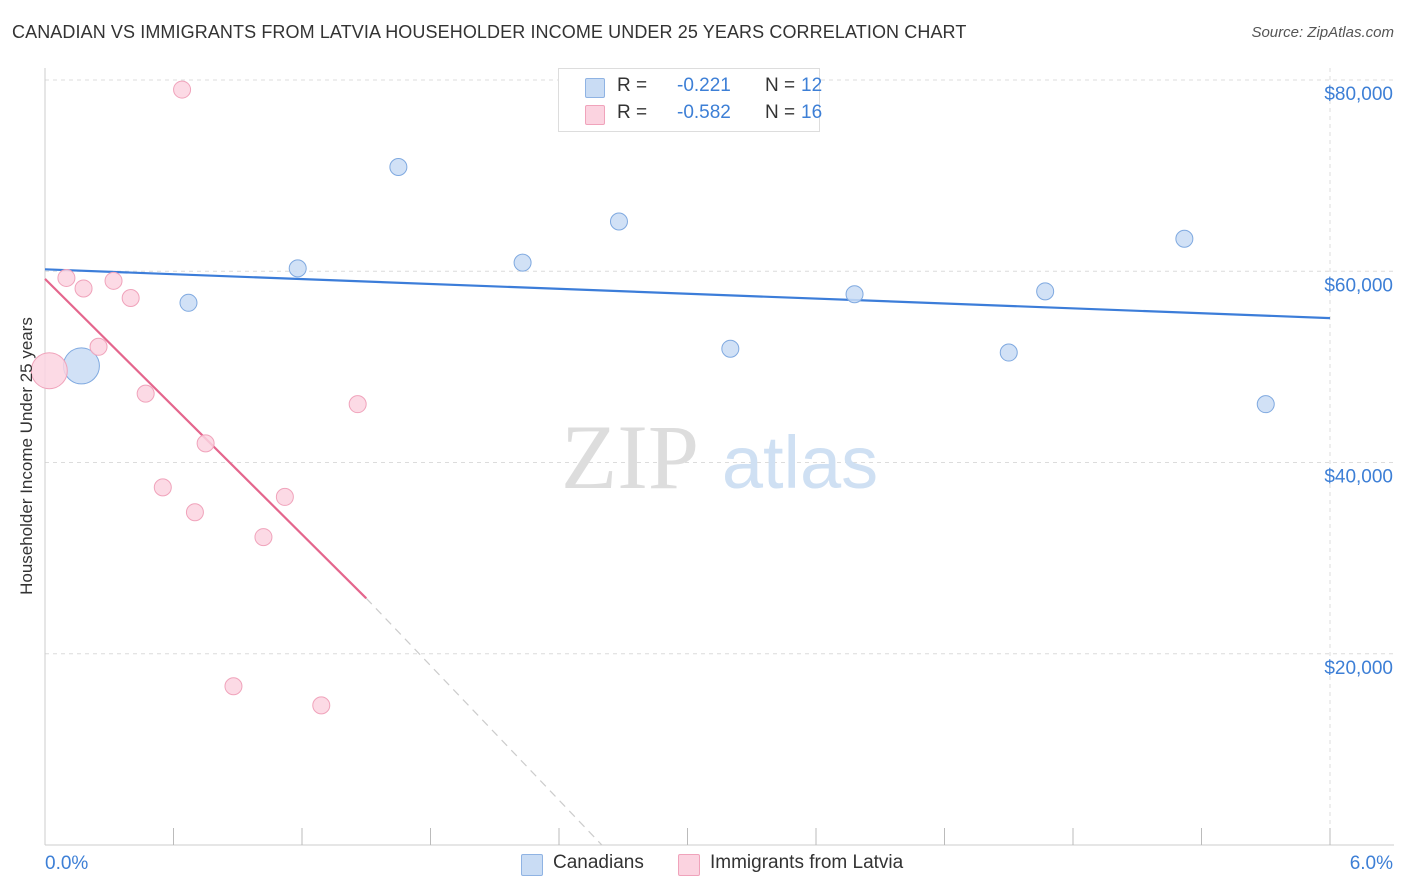 The height and width of the screenshot is (892, 1406). Describe the element at coordinates (704, 85) in the screenshot. I see `legend-r-value: -0.221` at that location.